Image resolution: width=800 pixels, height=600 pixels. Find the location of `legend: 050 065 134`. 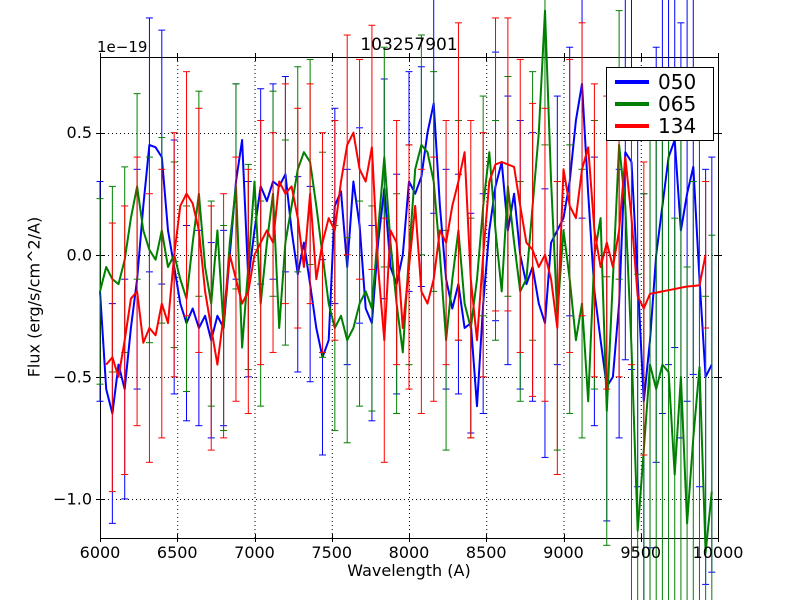

legend: 050 065 134 is located at coordinates (660, 104).